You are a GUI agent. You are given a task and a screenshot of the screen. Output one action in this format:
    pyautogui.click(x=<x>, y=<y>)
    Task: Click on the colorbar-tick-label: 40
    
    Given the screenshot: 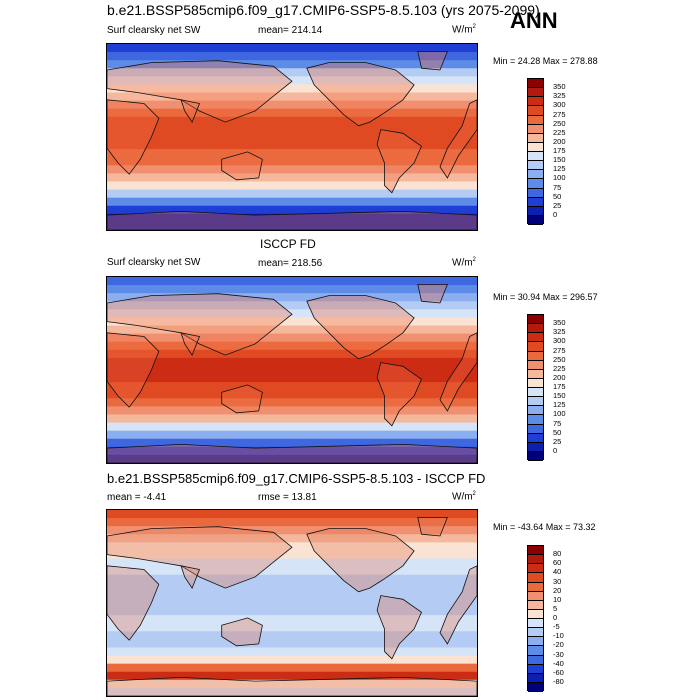 What is the action you would take?
    pyautogui.click(x=557, y=572)
    